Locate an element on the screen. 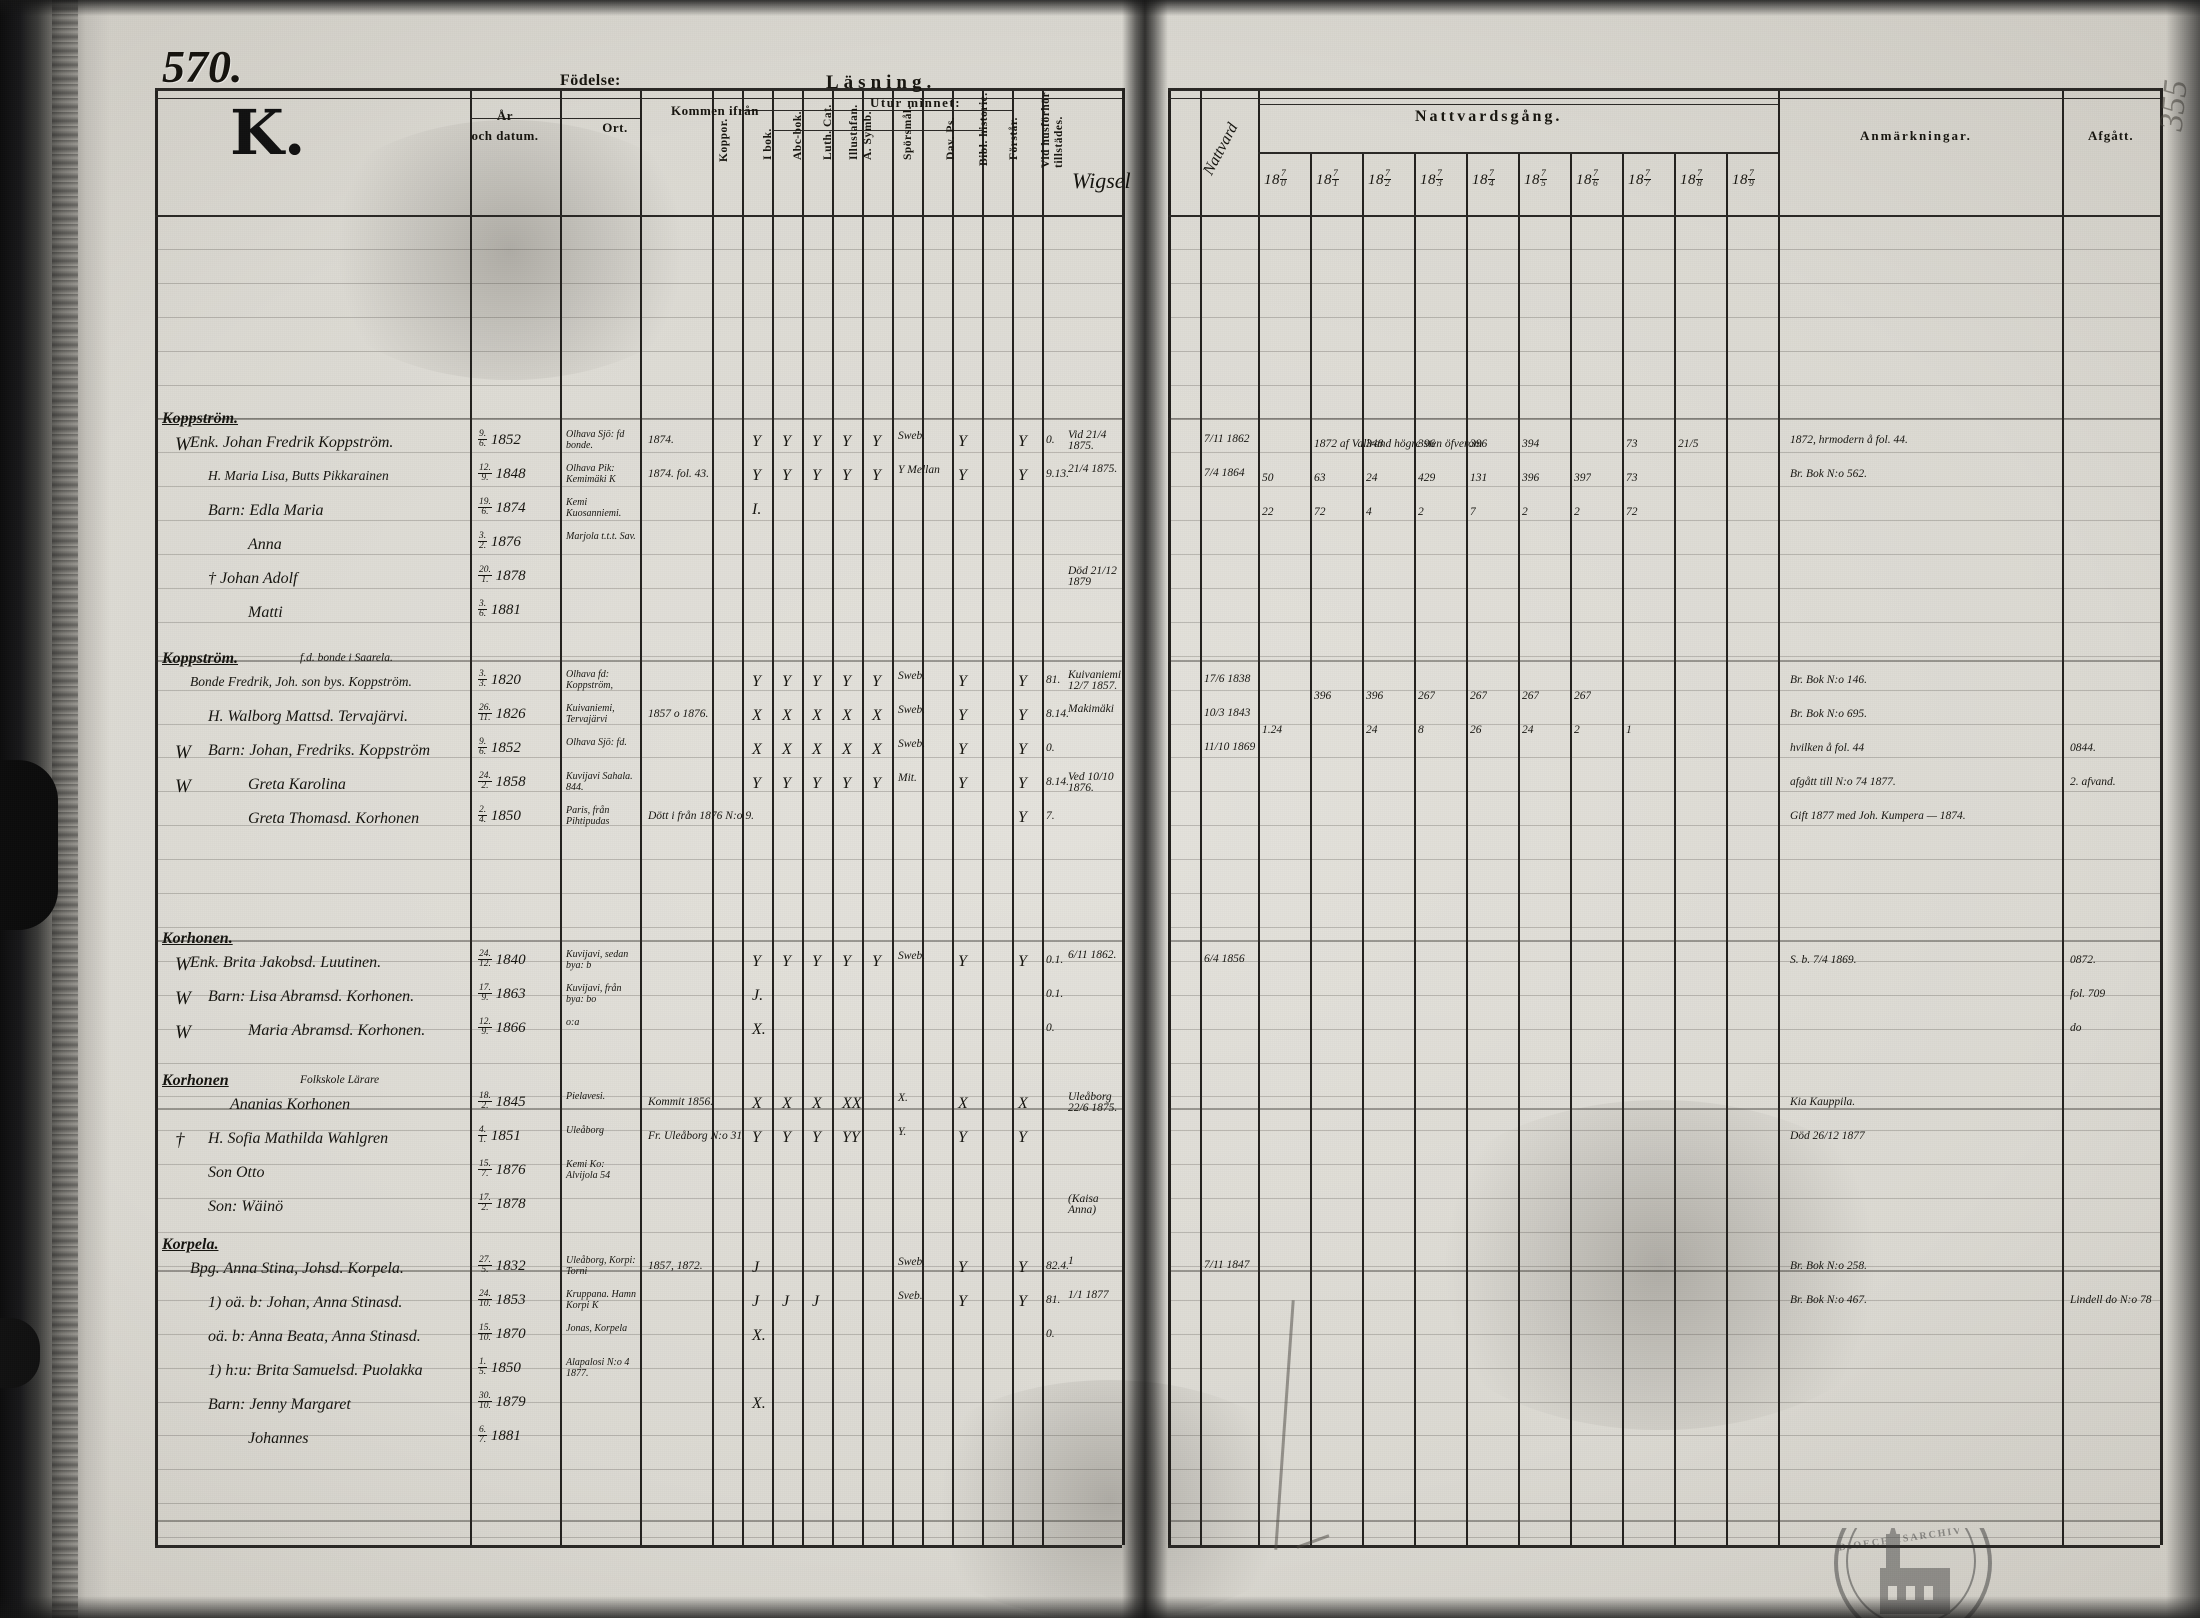  communion-mark: 63 is located at coordinates (1320, 478).